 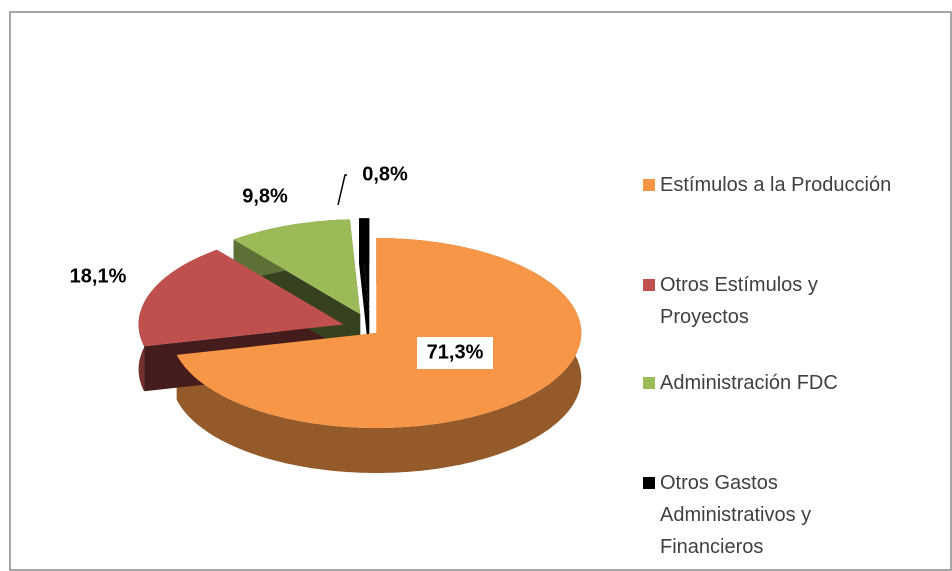 I want to click on data-label: 0,8%, so click(x=385, y=174).